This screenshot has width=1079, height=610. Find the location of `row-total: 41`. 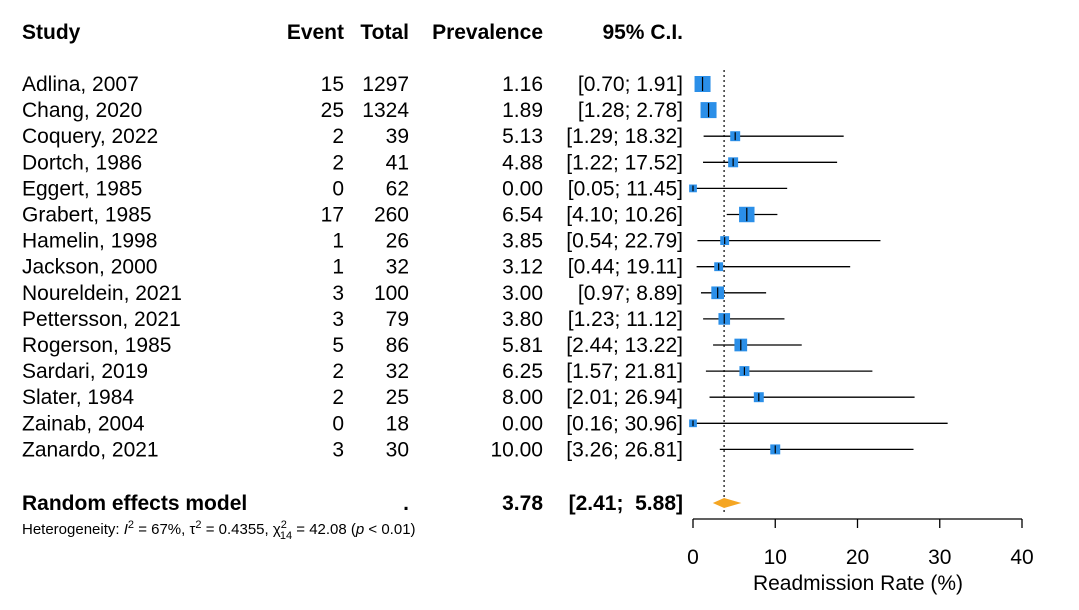

row-total: 41 is located at coordinates (397, 162).